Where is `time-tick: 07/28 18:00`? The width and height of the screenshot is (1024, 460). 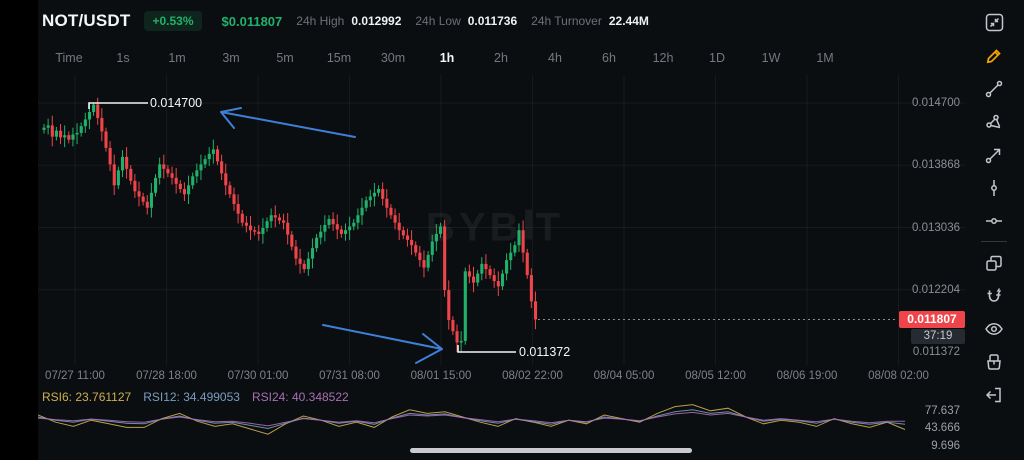 time-tick: 07/28 18:00 is located at coordinates (166, 376).